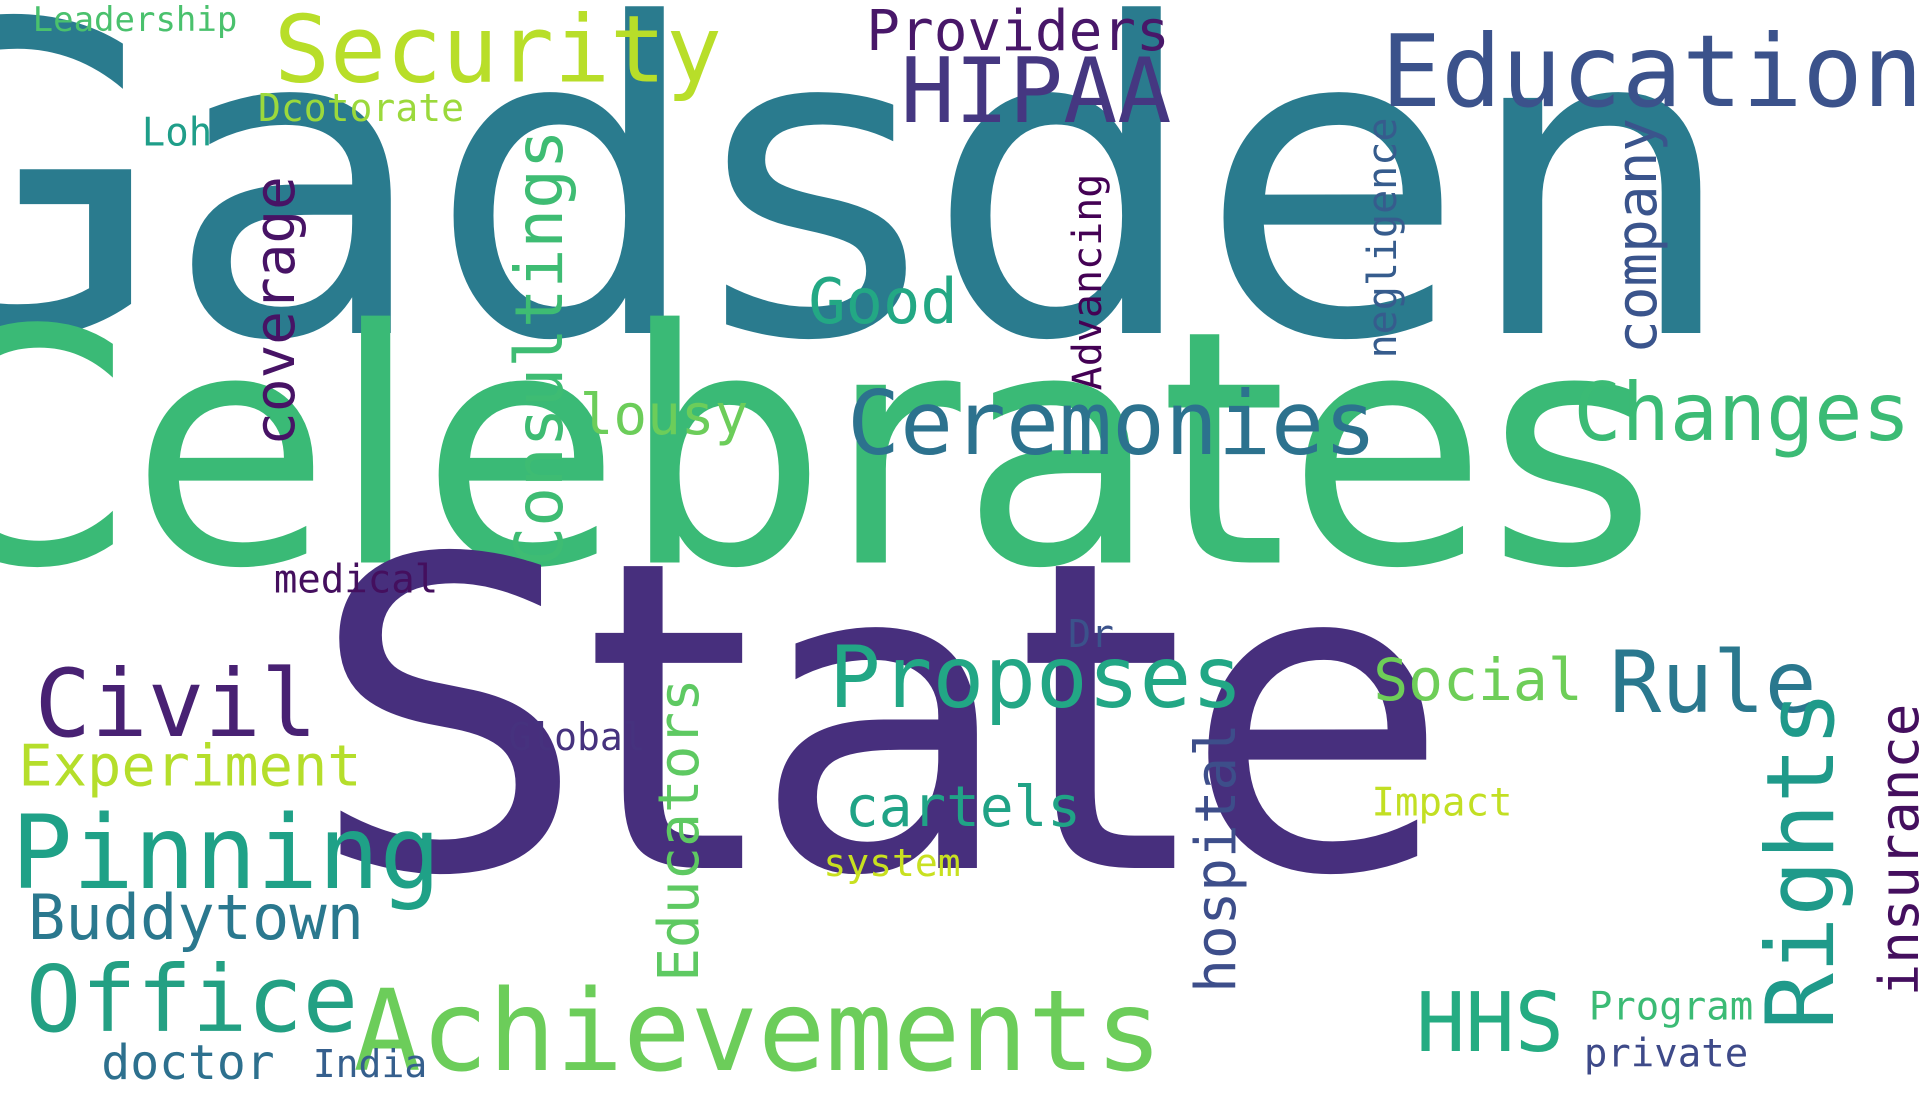  What do you see at coordinates (892, 863) in the screenshot?
I see `word-system: system` at bounding box center [892, 863].